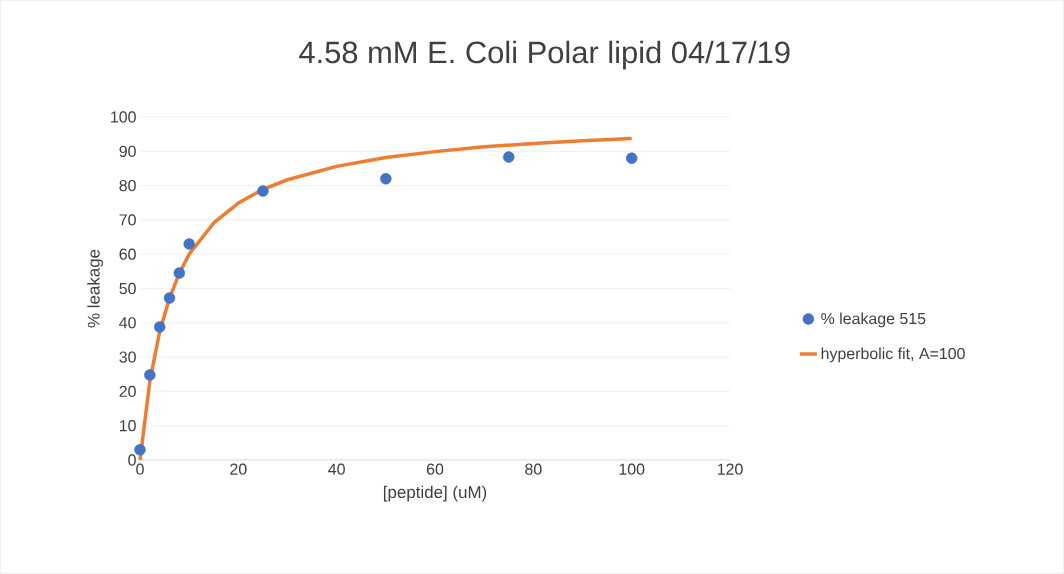 Image resolution: width=1064 pixels, height=574 pixels. What do you see at coordinates (893, 355) in the screenshot?
I see `legend-label: hyperbolic fit, A=100` at bounding box center [893, 355].